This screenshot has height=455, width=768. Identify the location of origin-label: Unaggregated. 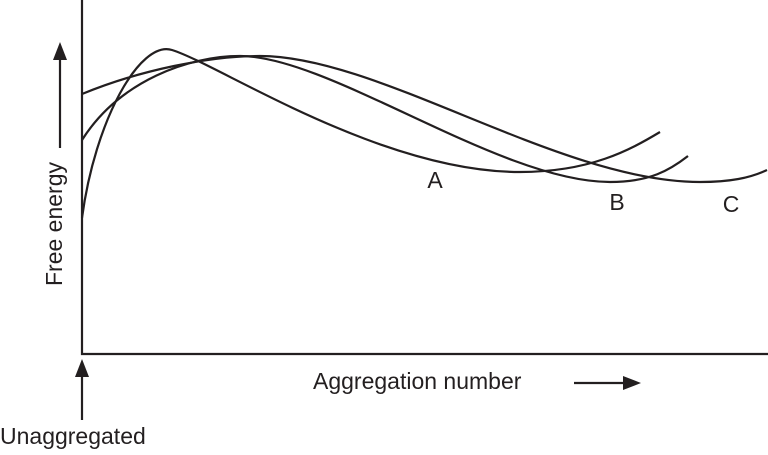
(73, 436).